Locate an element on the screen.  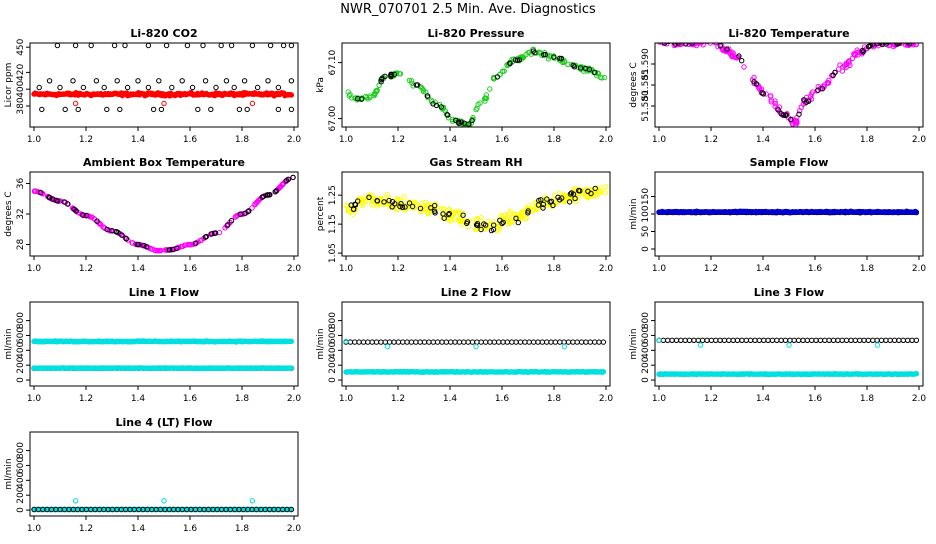
y-tick-label: 67.00 is located at coordinates (333, 118).